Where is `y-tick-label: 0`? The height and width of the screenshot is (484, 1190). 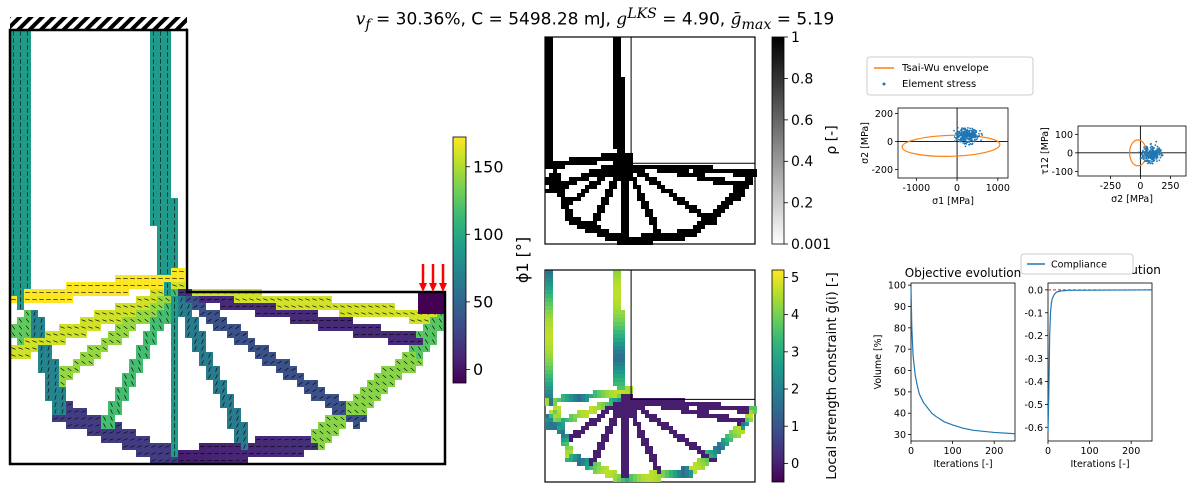 y-tick-label: 0 is located at coordinates (890, 142).